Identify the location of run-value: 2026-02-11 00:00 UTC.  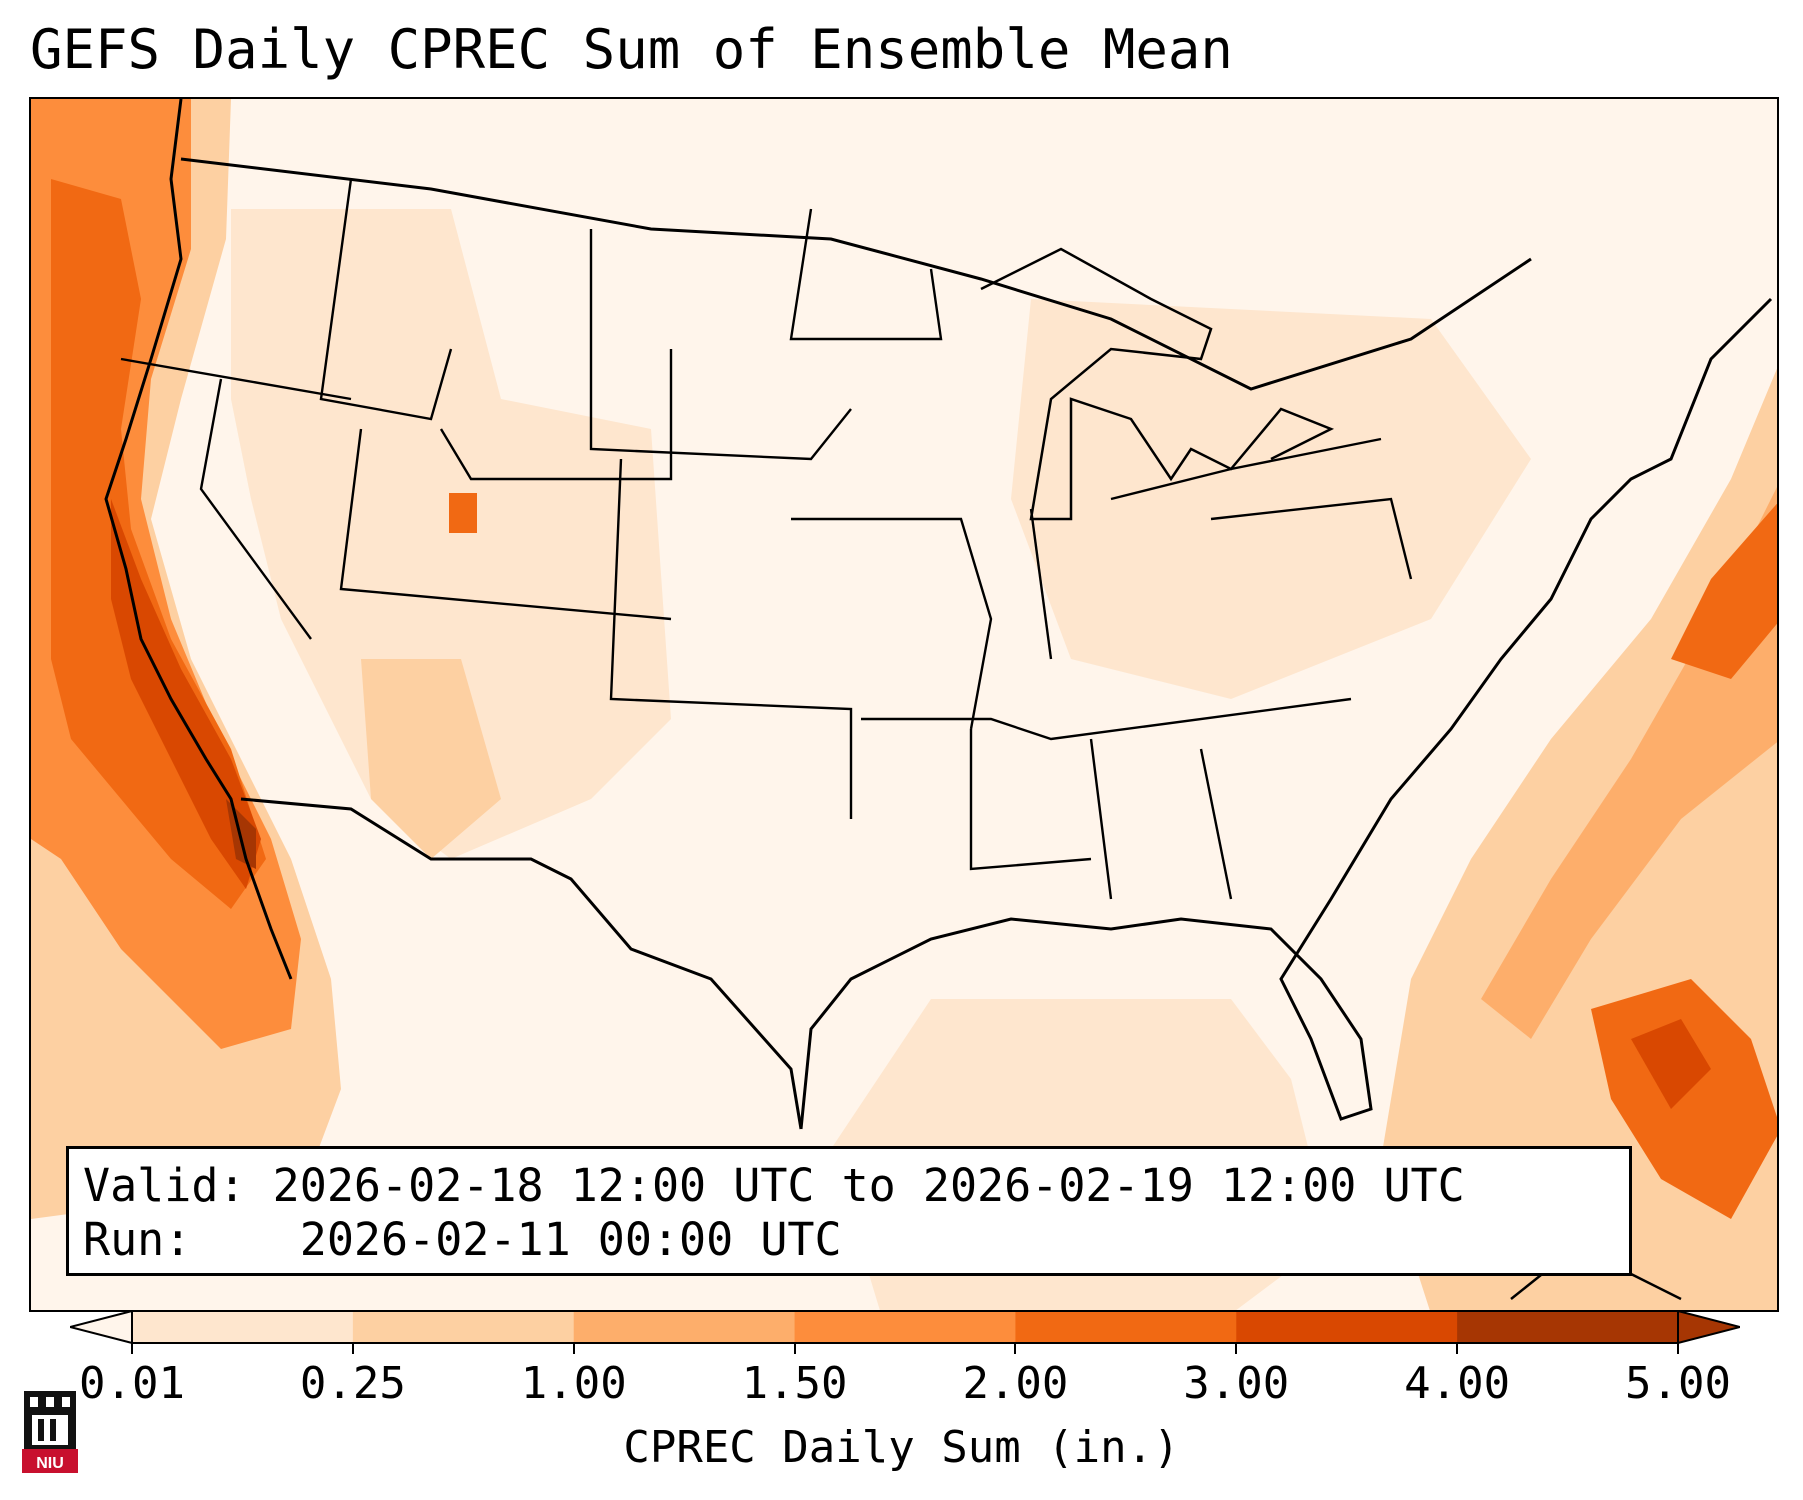
(570, 1239).